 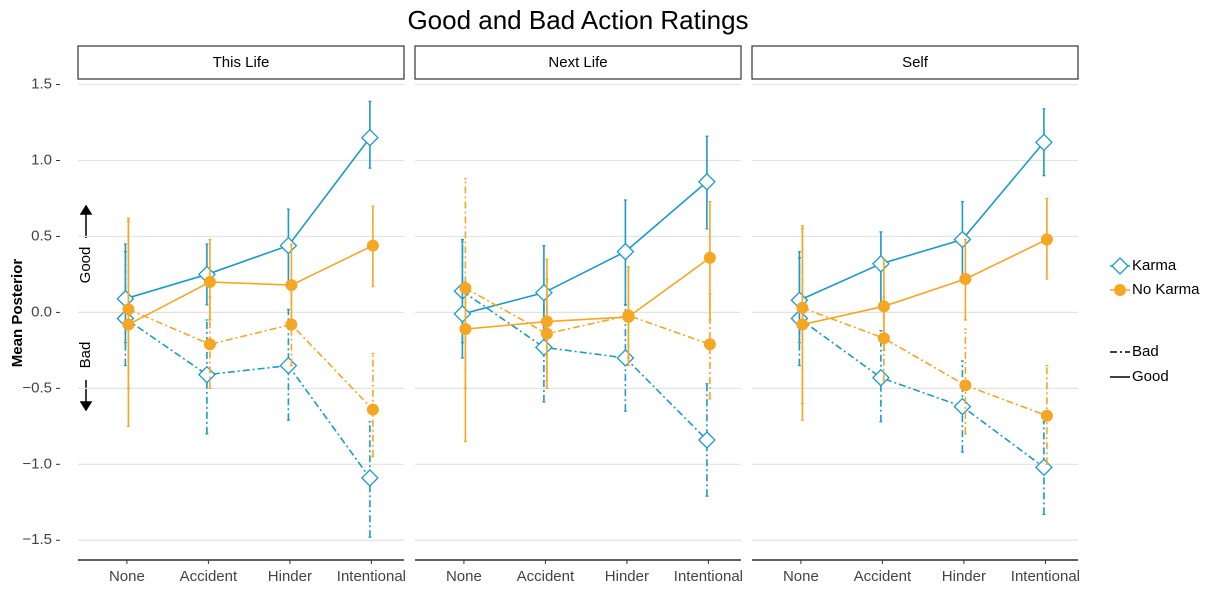 What do you see at coordinates (1150, 376) in the screenshot?
I see `legend-label: Good` at bounding box center [1150, 376].